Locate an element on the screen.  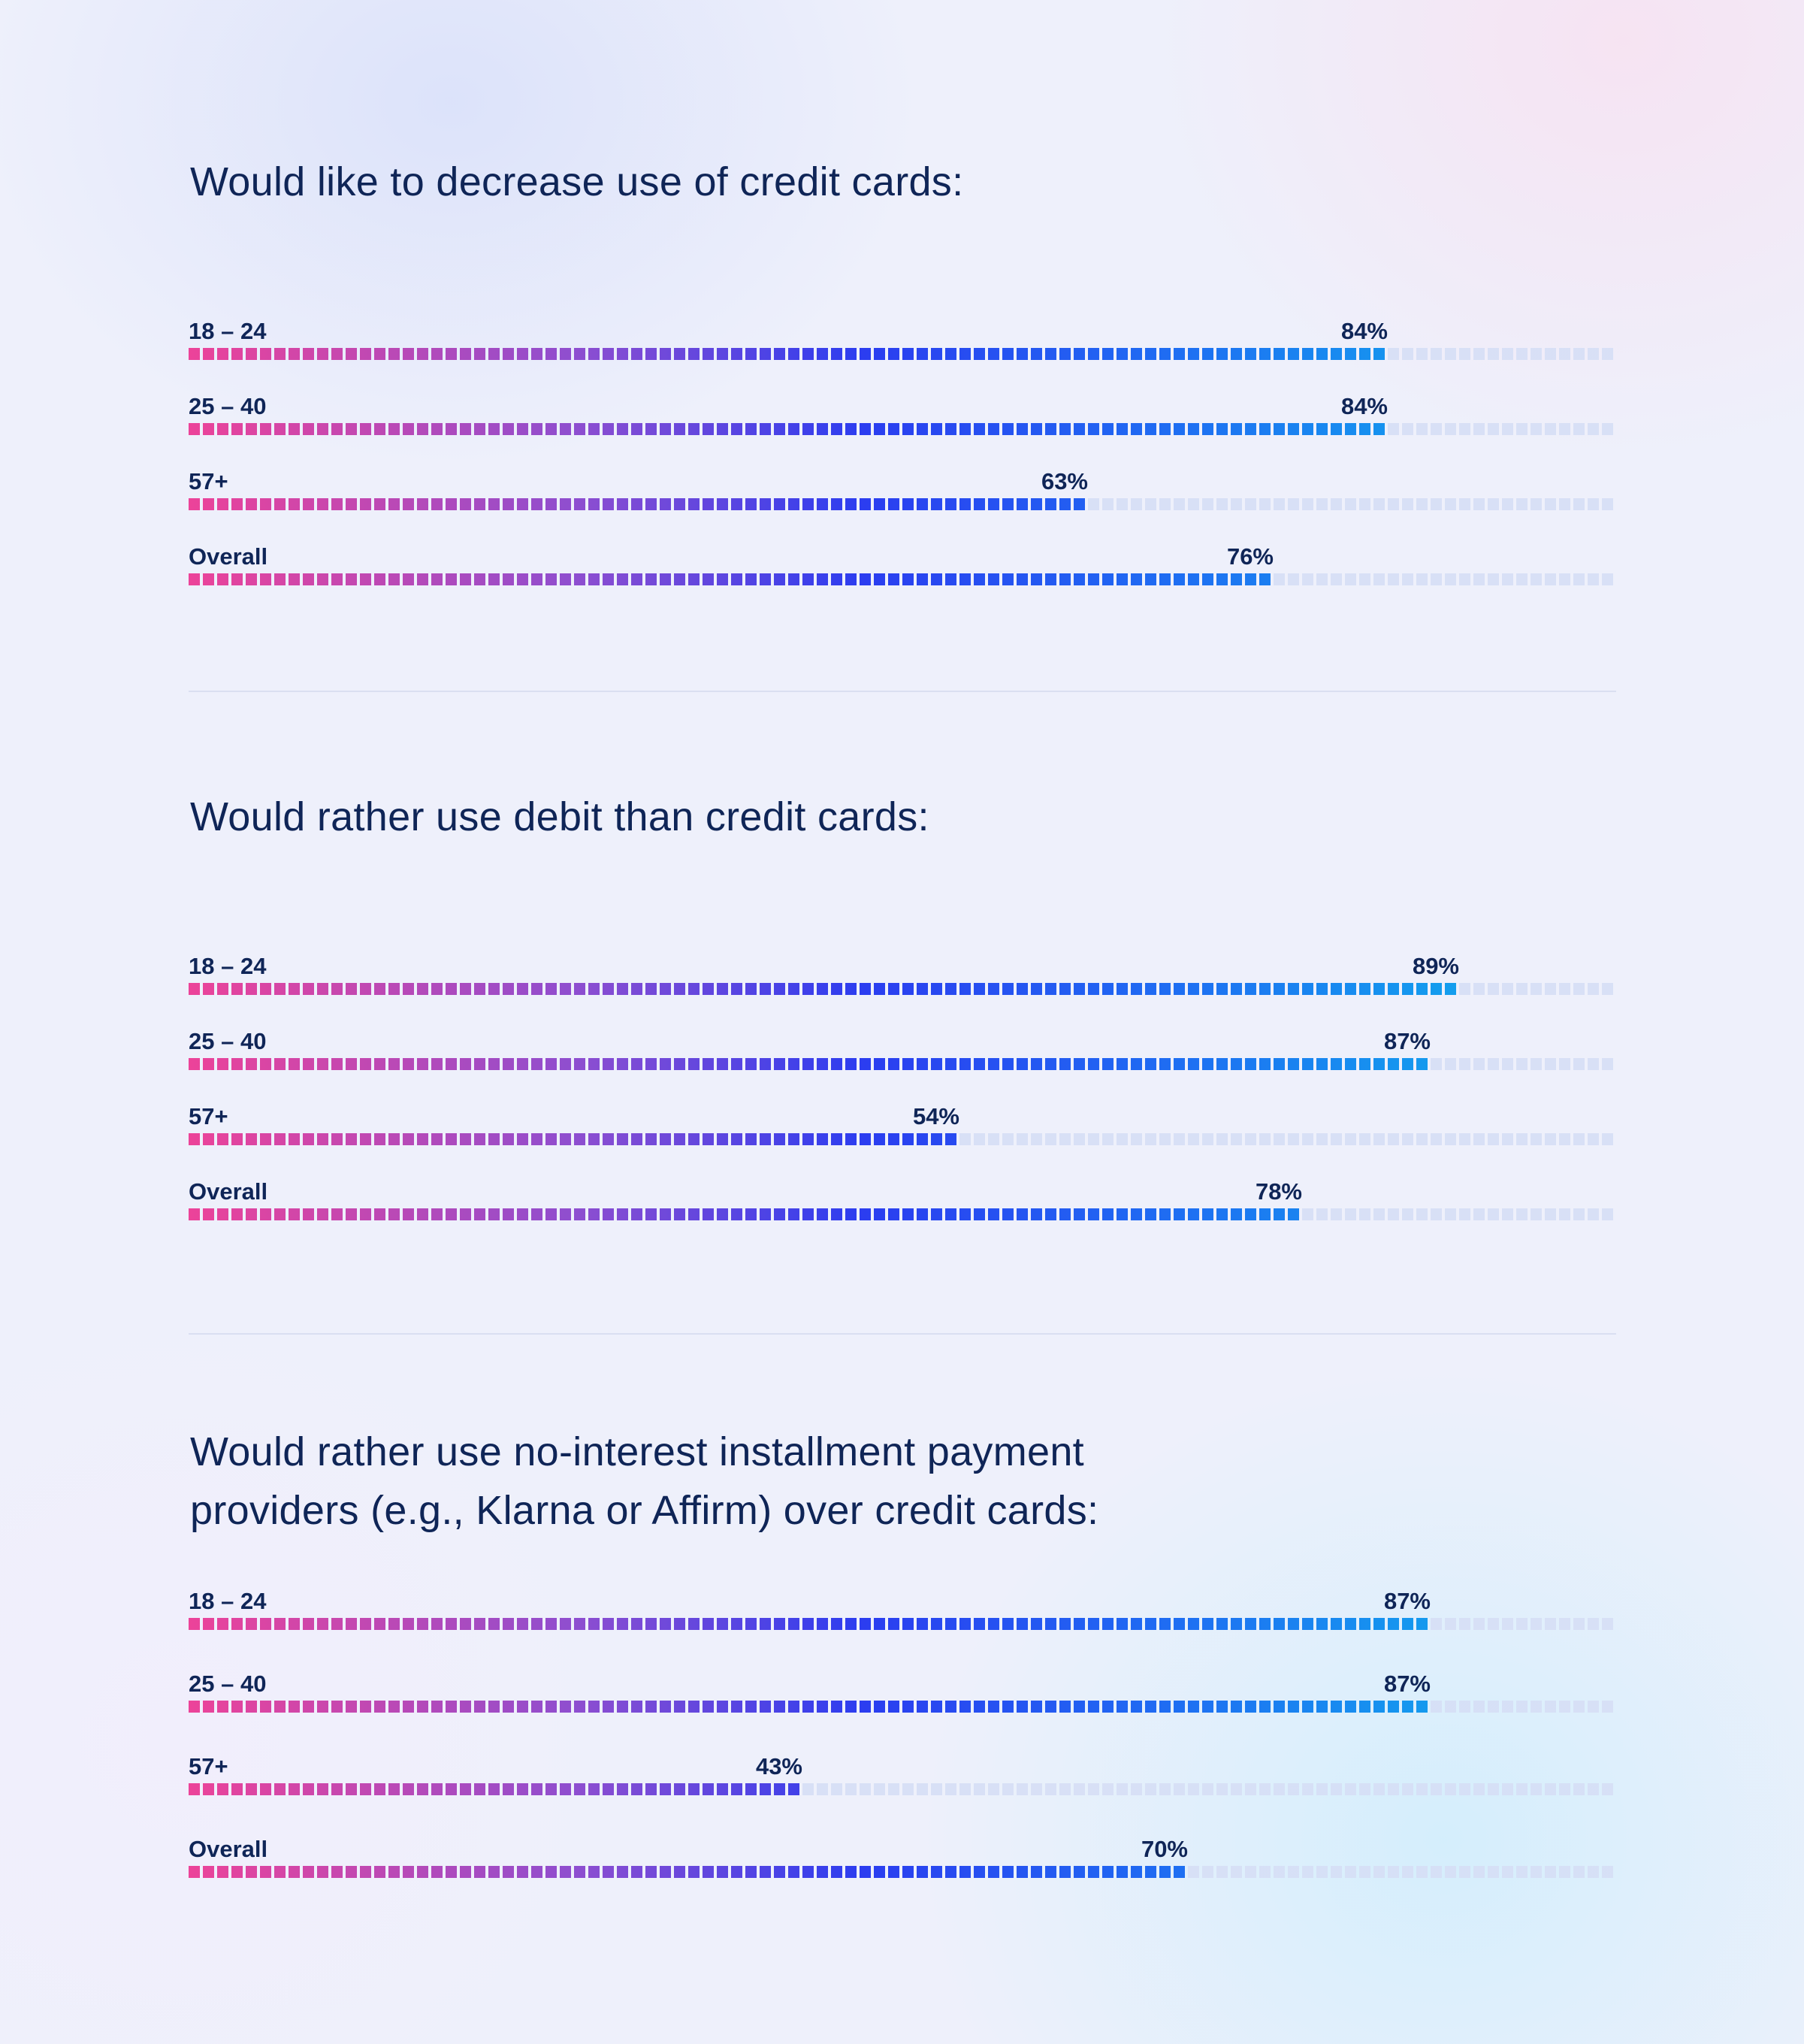
bar-row: Overall 70% is located at coordinates (902, 1857).